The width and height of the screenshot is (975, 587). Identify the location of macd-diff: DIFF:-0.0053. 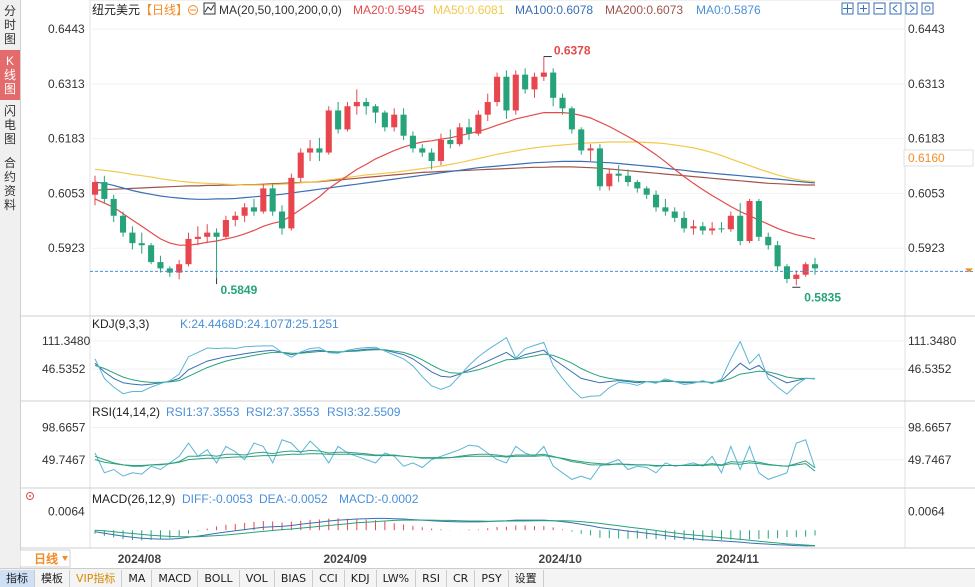
(217, 499).